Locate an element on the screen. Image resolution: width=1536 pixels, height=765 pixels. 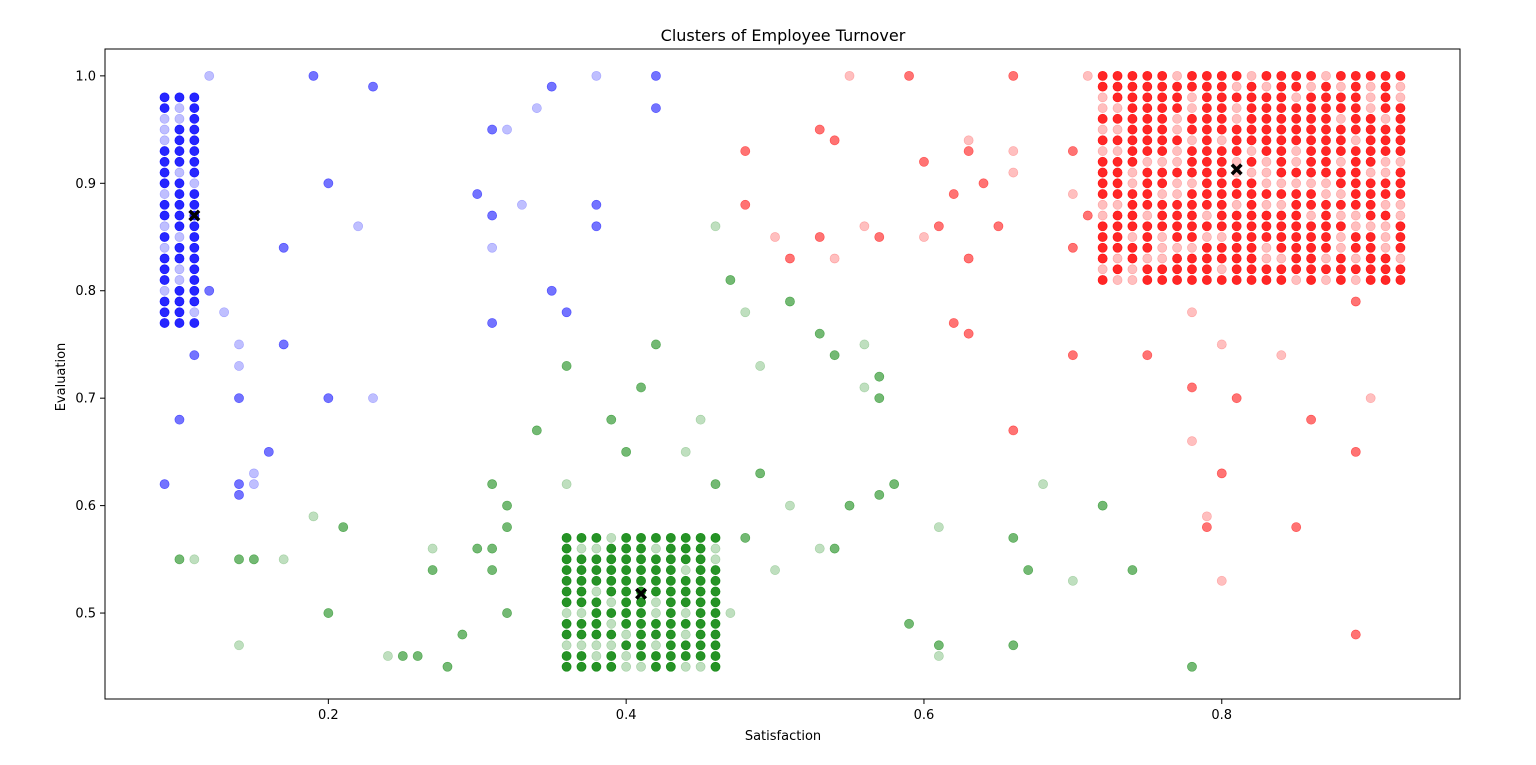
y-tick-label: 0.5 is located at coordinates (85, 614).